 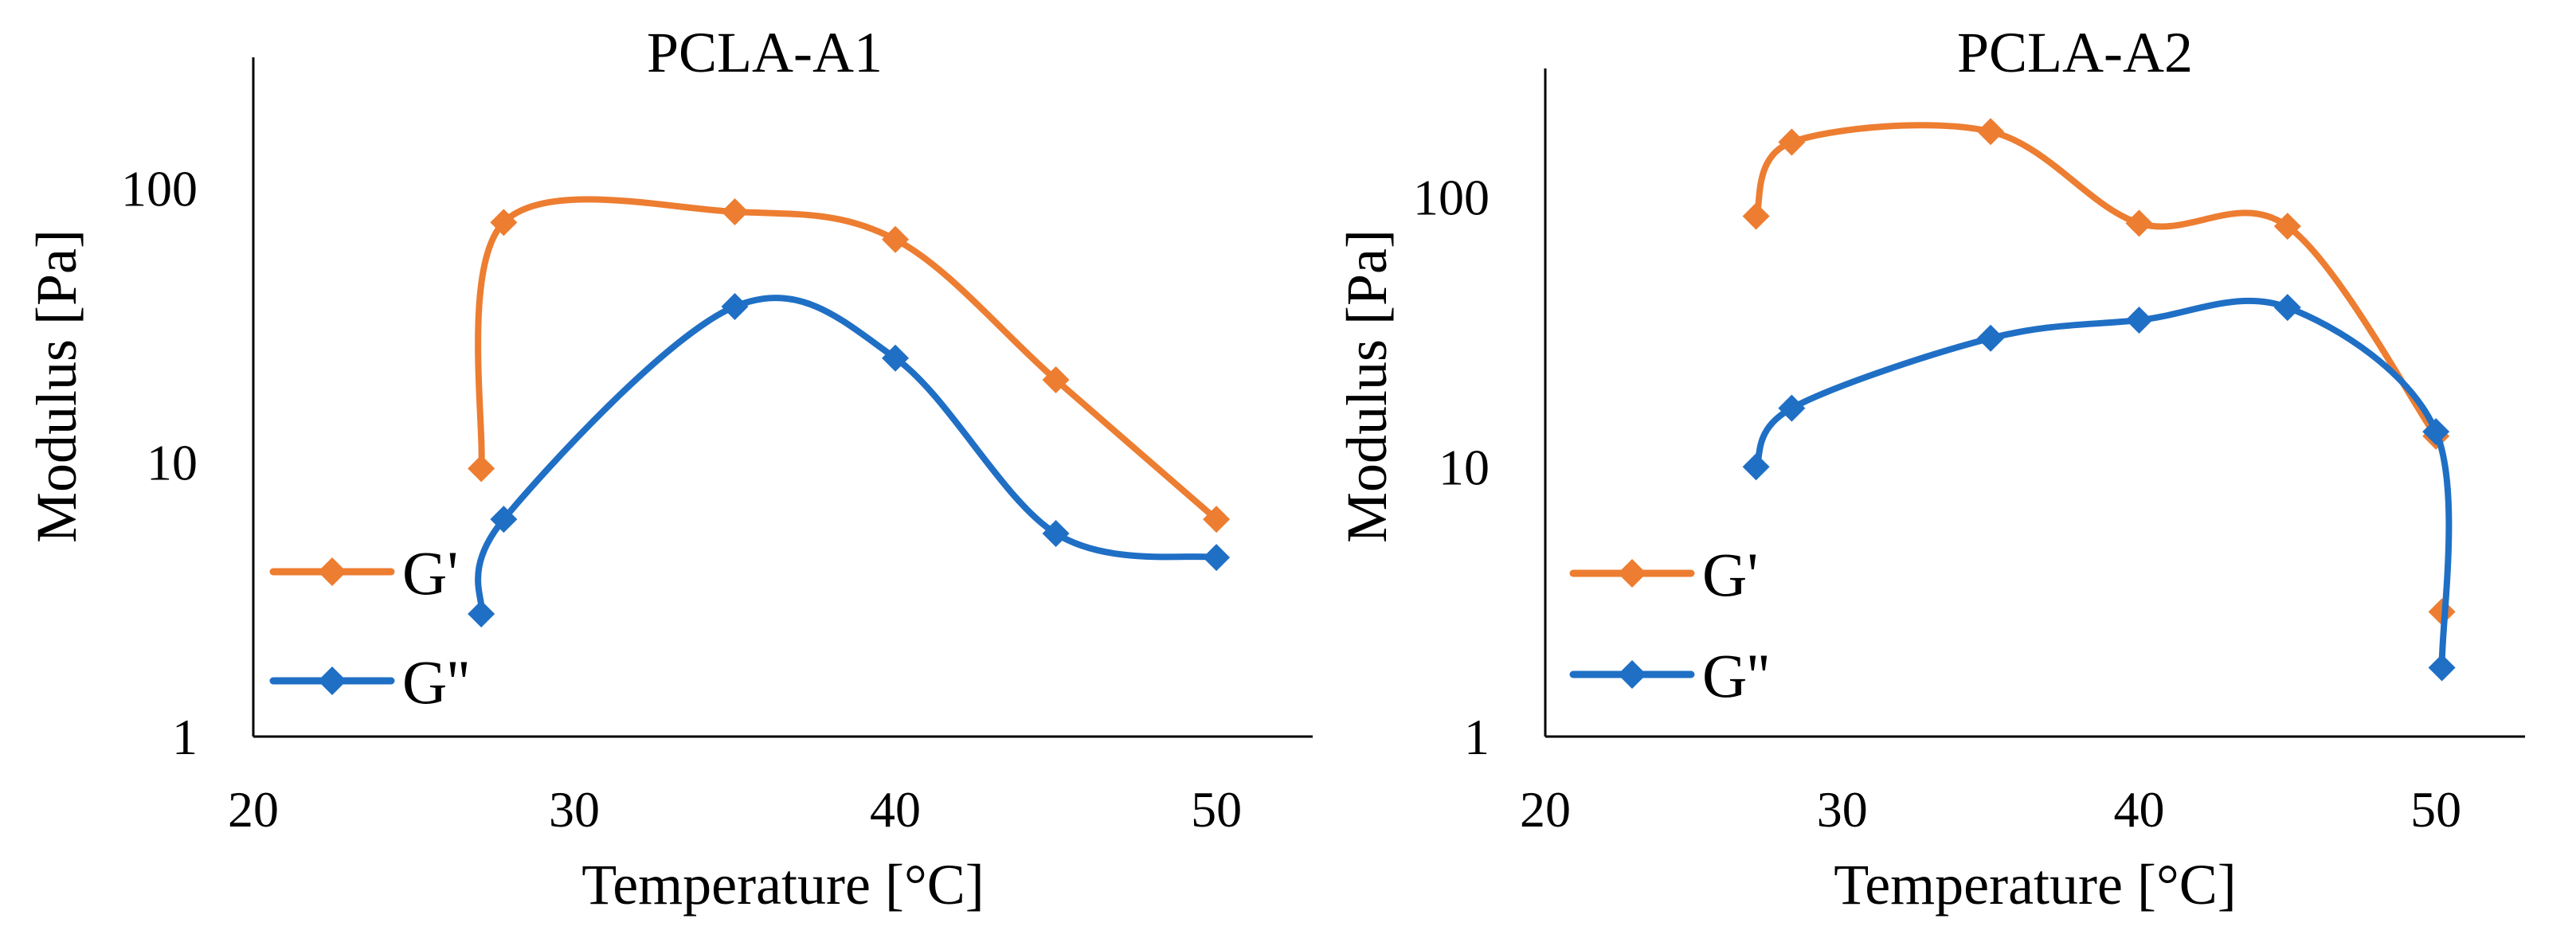 I want to click on chart-title: PCLA-A2, so click(x=2075, y=53).